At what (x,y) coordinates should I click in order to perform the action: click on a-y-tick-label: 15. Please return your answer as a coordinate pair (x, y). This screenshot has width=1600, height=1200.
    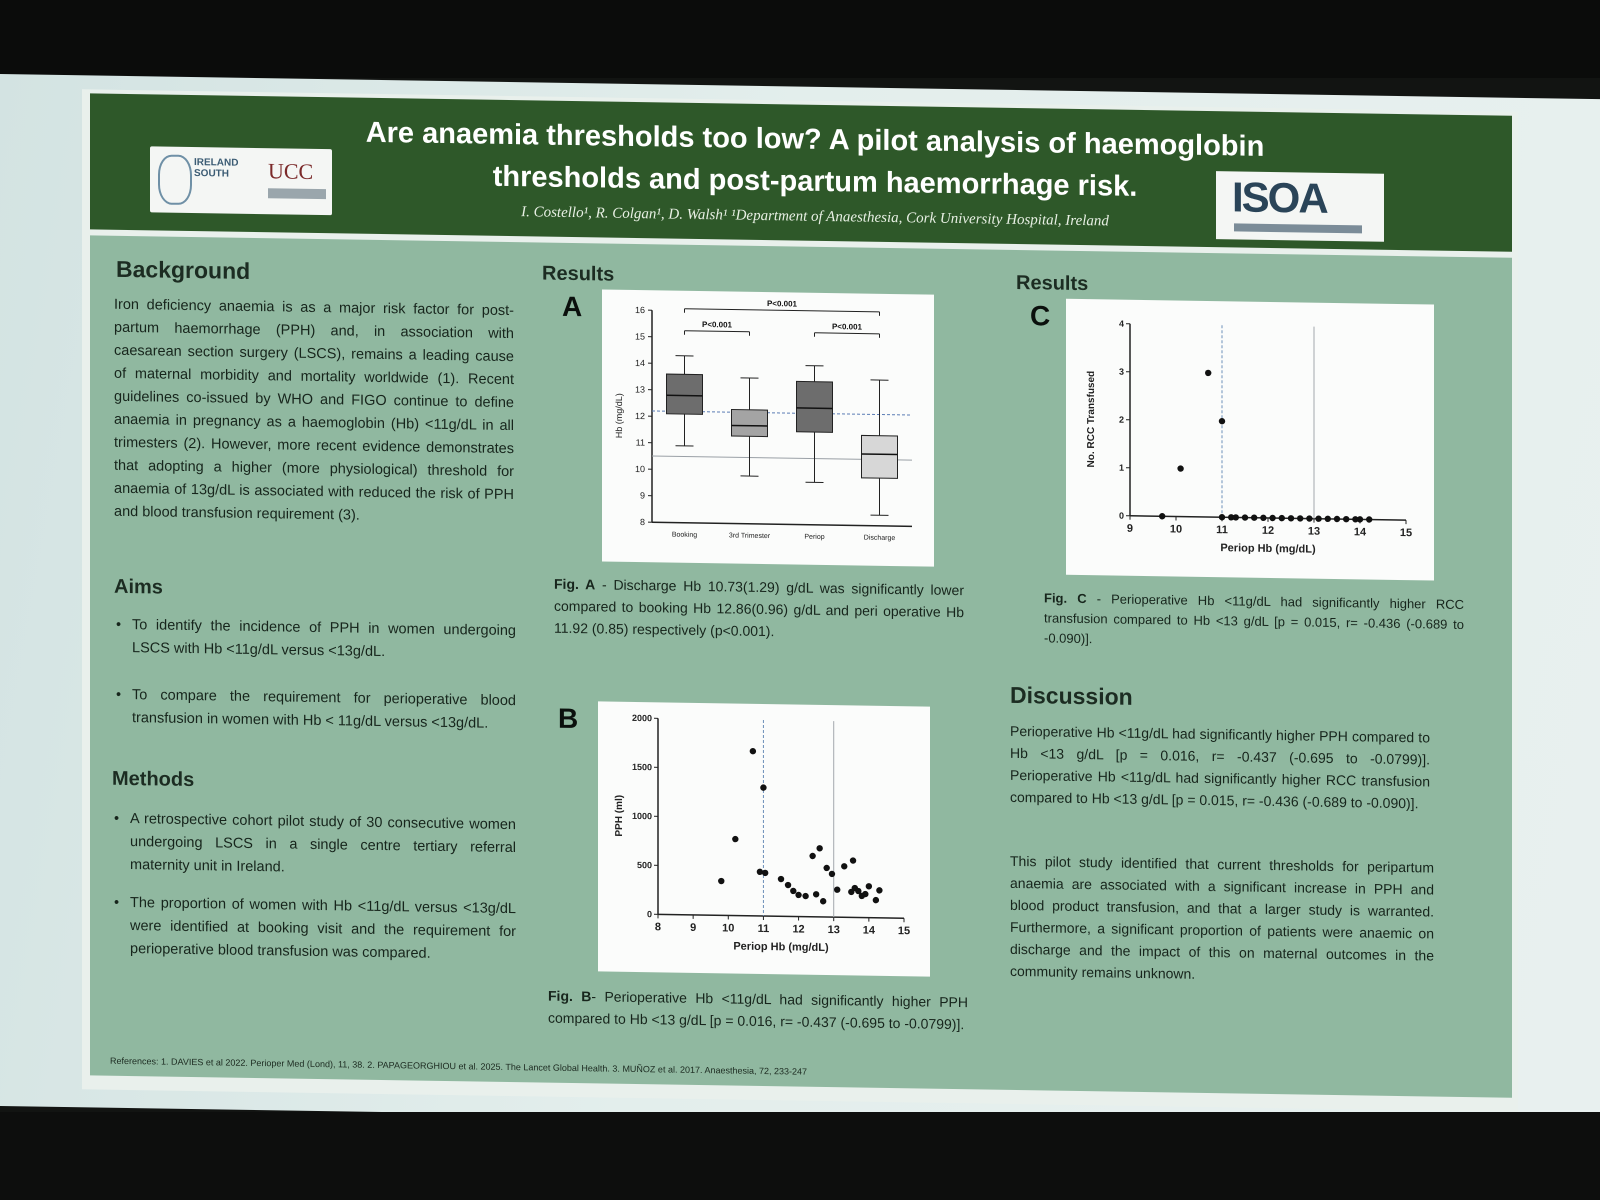
    Looking at the image, I should click on (640, 336).